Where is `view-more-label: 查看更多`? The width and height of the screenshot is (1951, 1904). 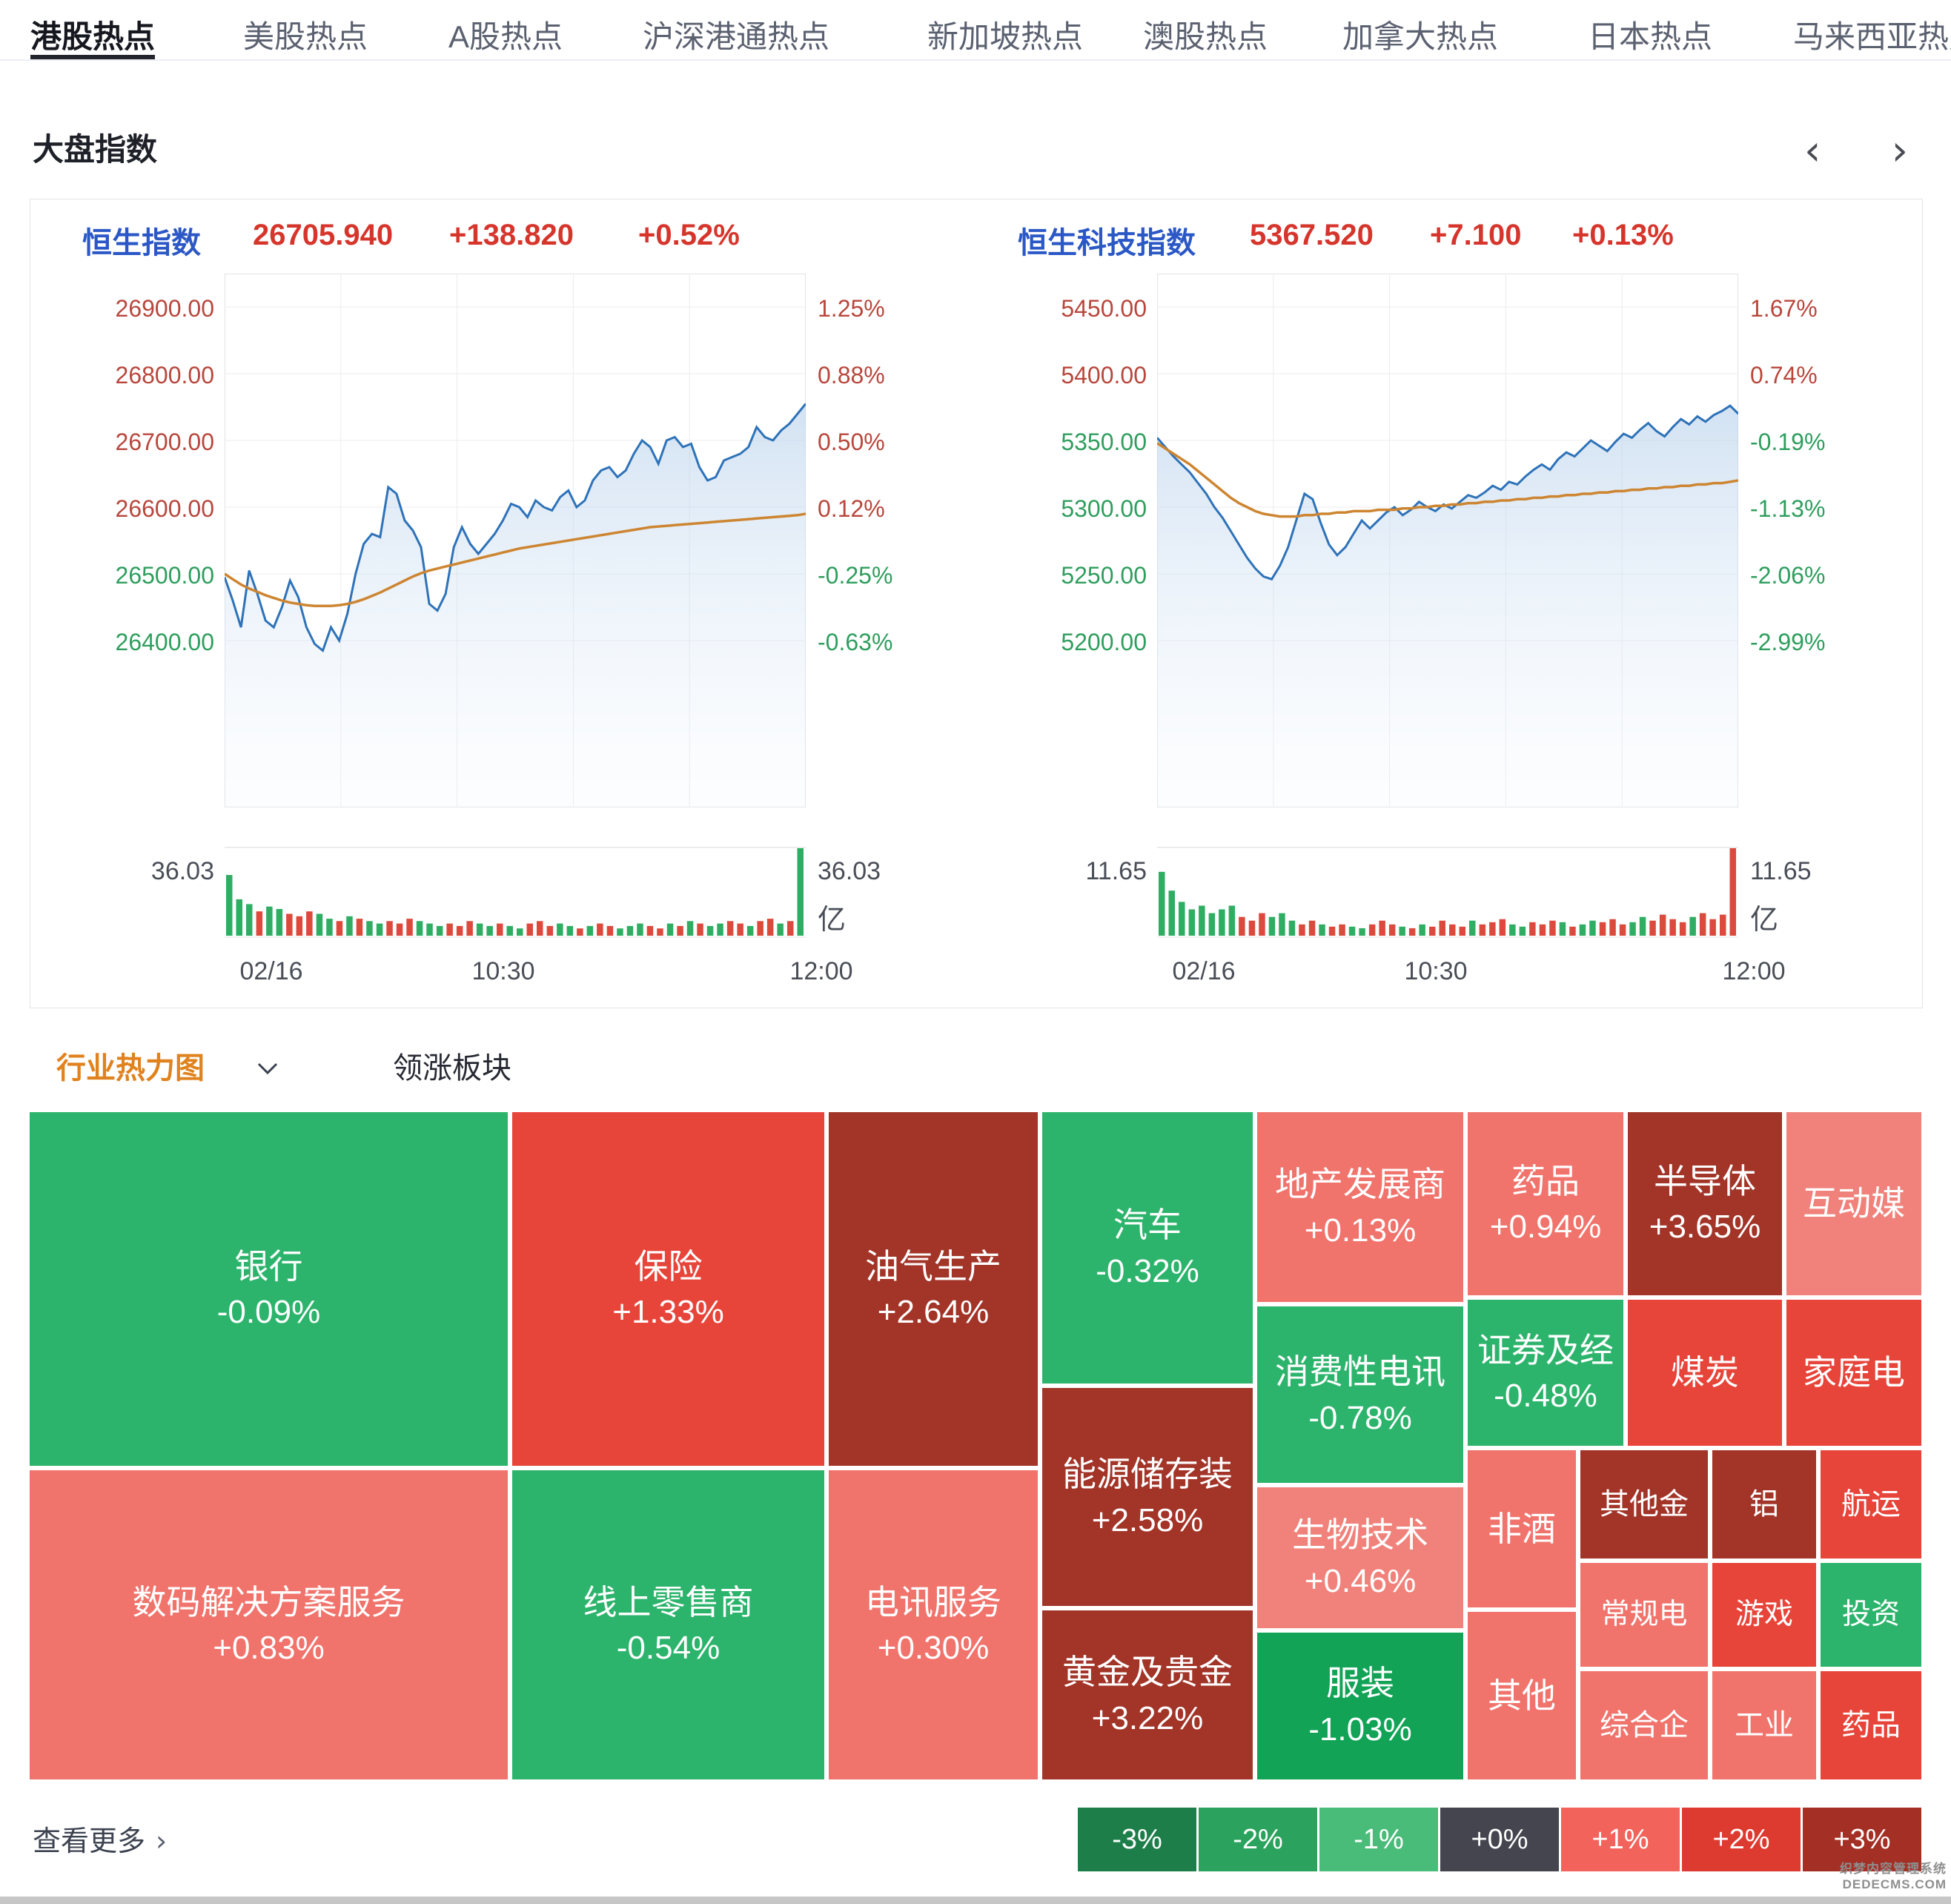 view-more-label: 查看更多 is located at coordinates (89, 1841).